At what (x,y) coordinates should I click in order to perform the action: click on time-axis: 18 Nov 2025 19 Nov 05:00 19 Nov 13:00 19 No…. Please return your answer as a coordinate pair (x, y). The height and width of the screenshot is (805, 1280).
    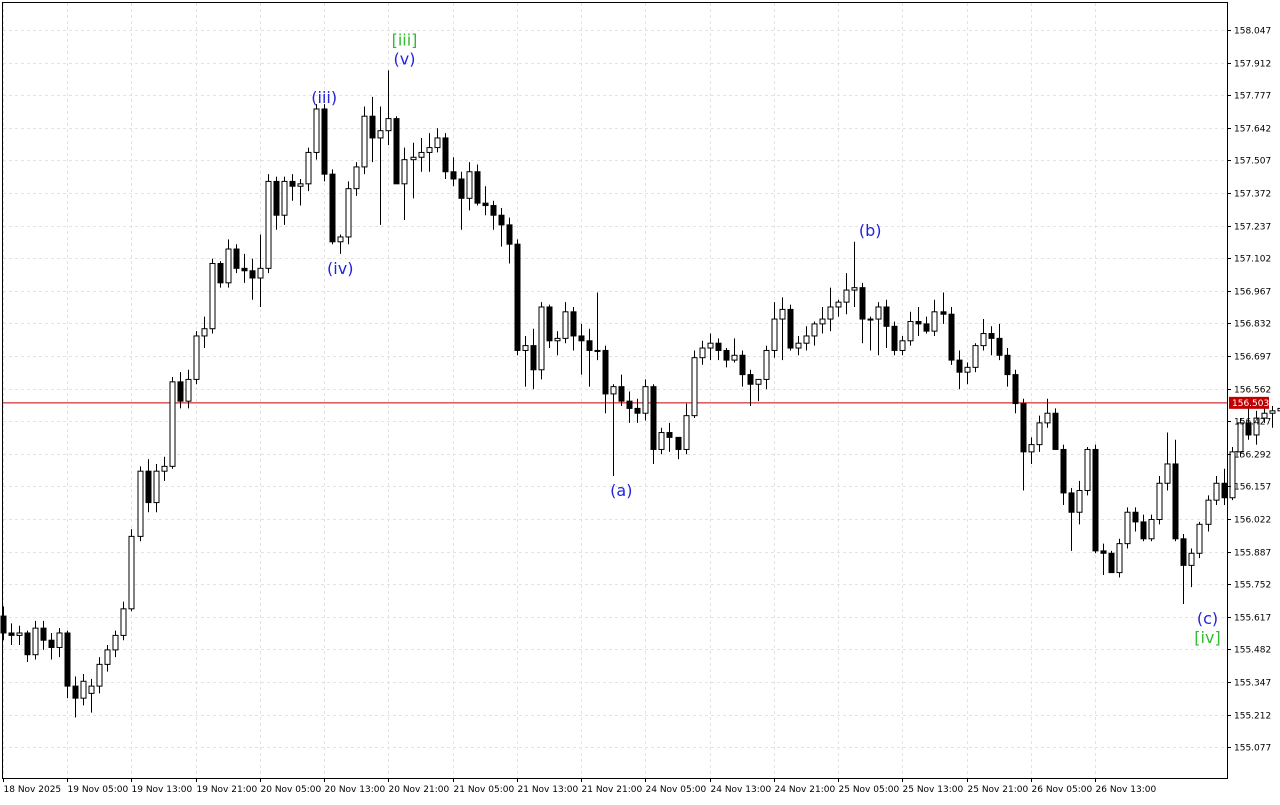
    Looking at the image, I should click on (580, 786).